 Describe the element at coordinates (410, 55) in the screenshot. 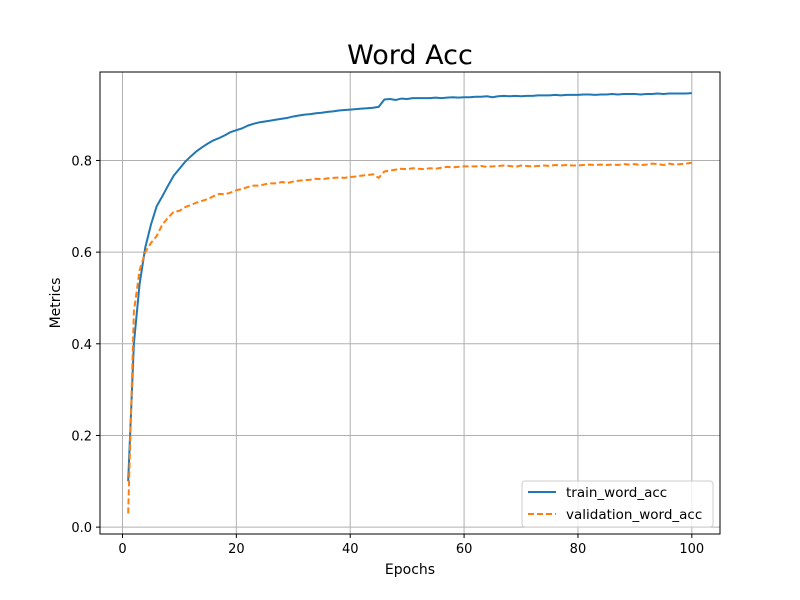

I see `chart-title: Word Acc` at that location.